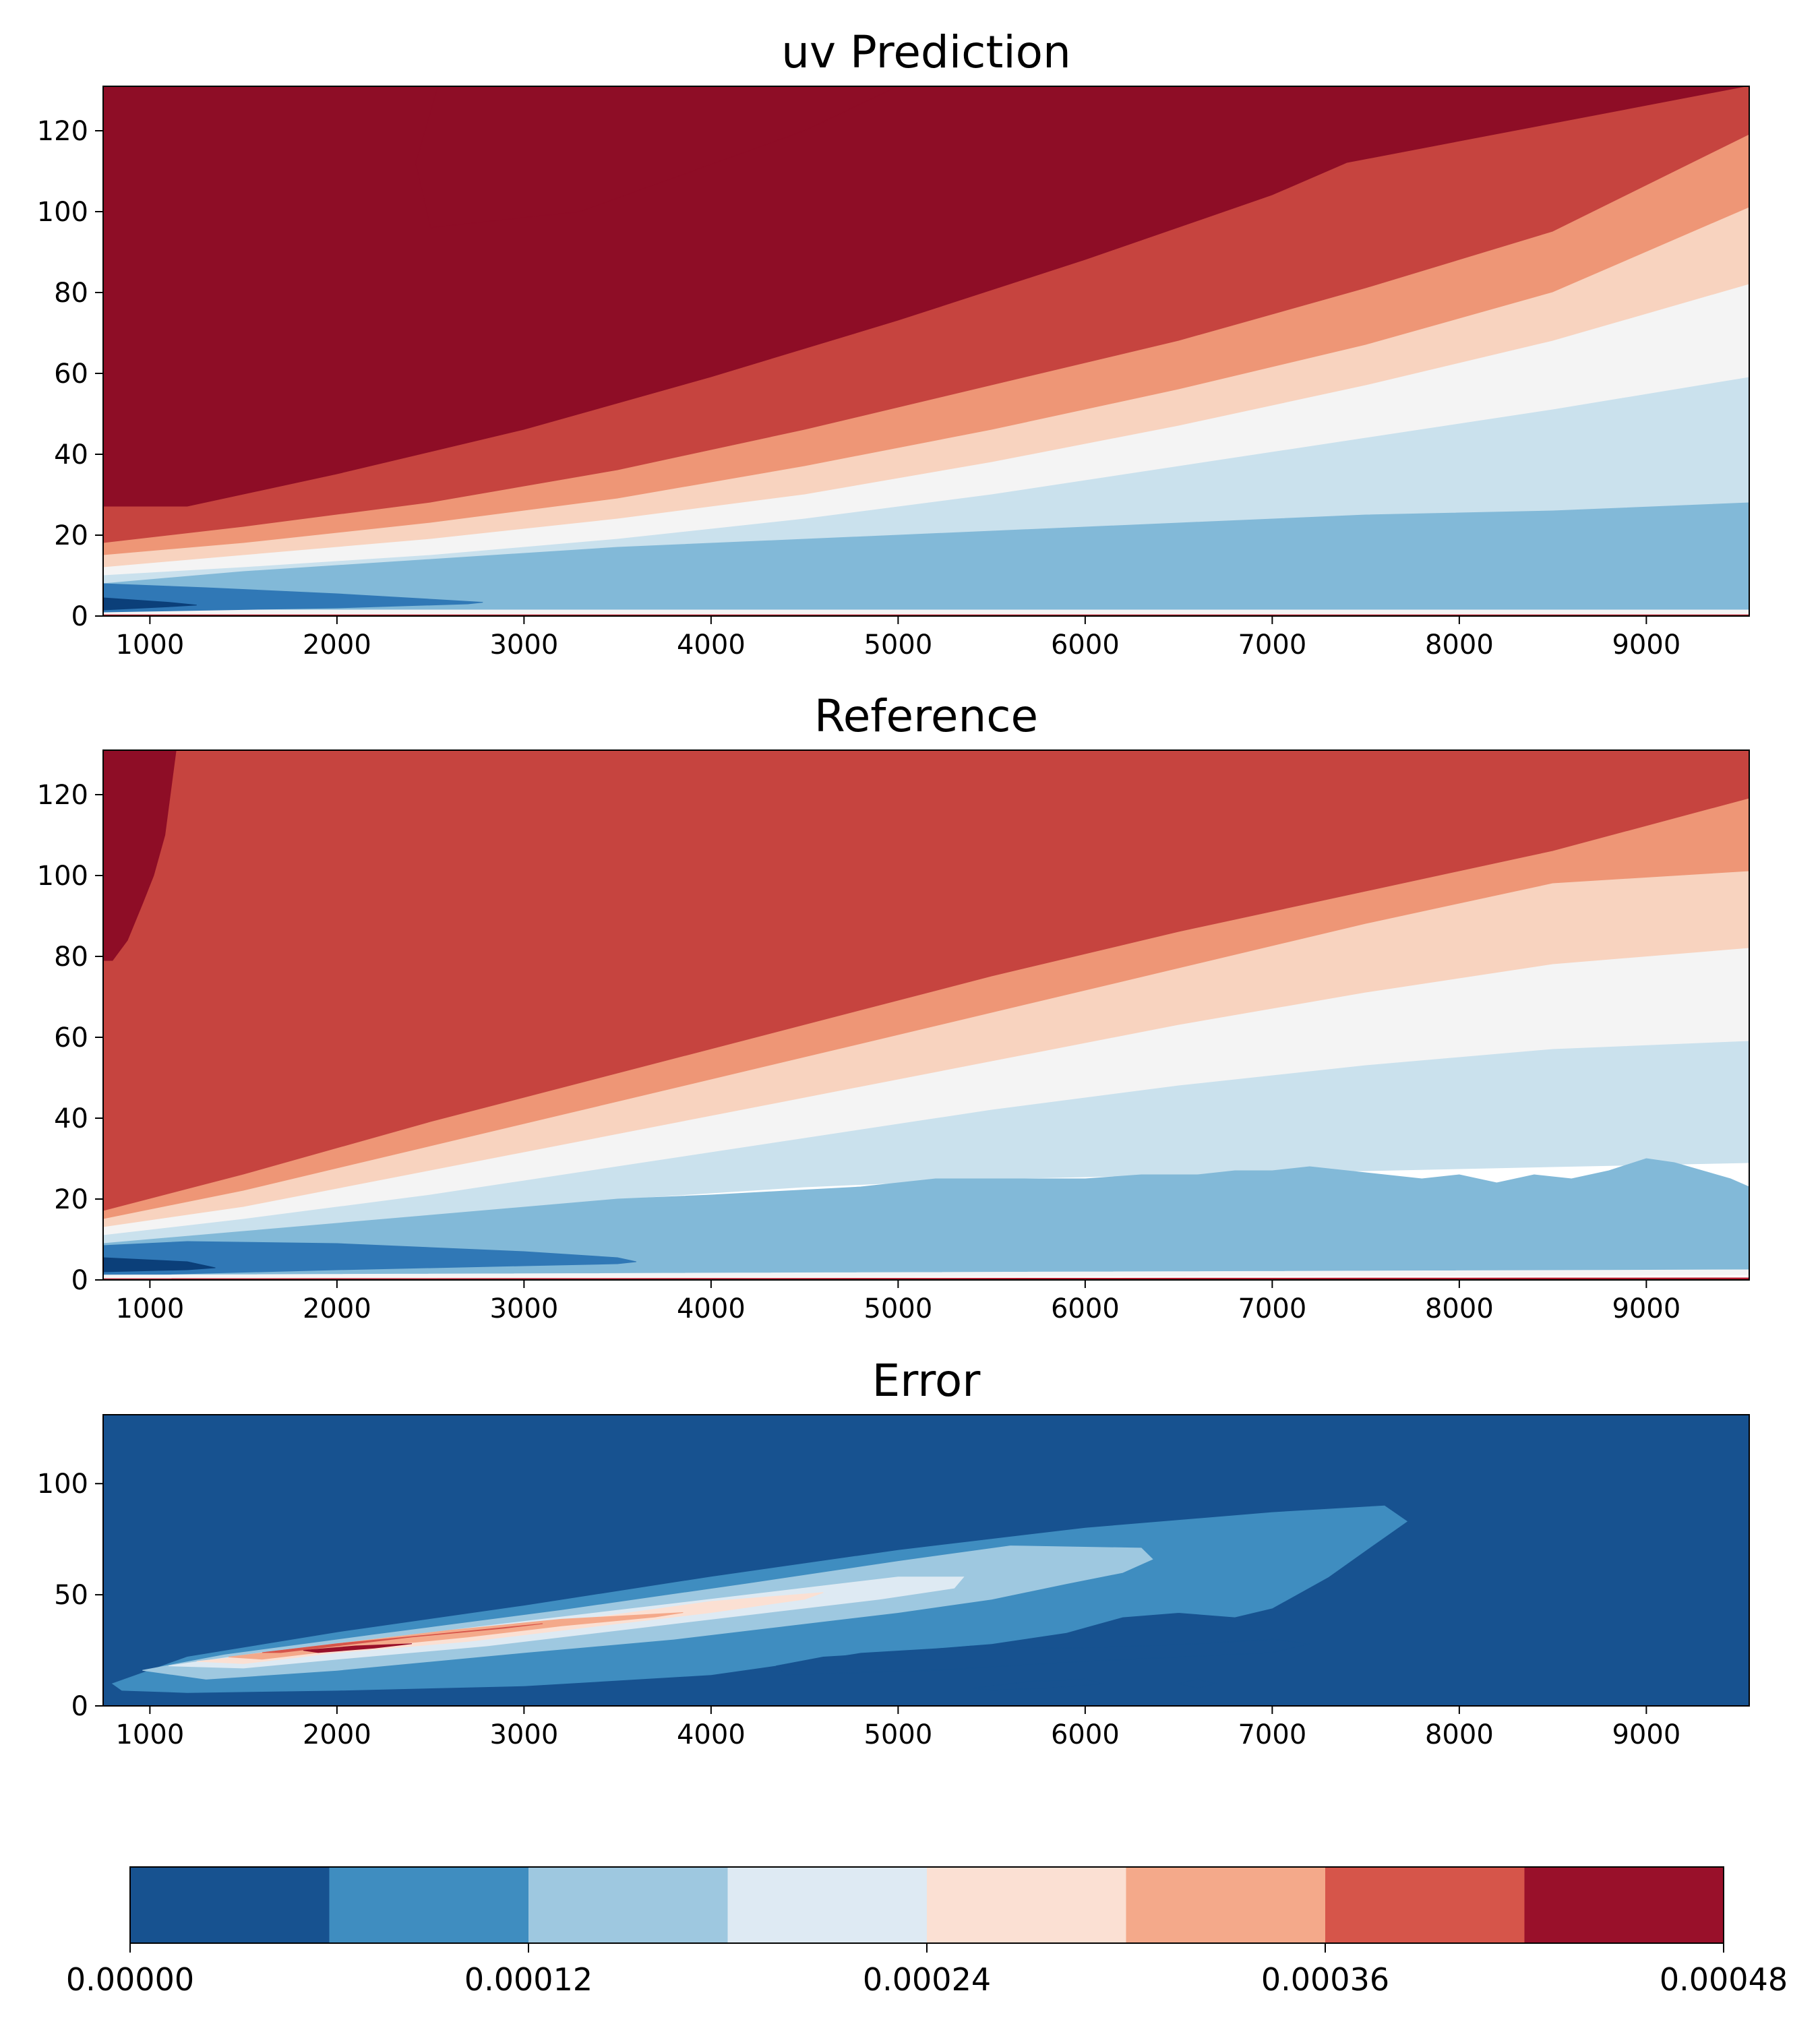 The height and width of the screenshot is (2022, 1820). Describe the element at coordinates (926, 1381) in the screenshot. I see `panel-title: Error` at that location.